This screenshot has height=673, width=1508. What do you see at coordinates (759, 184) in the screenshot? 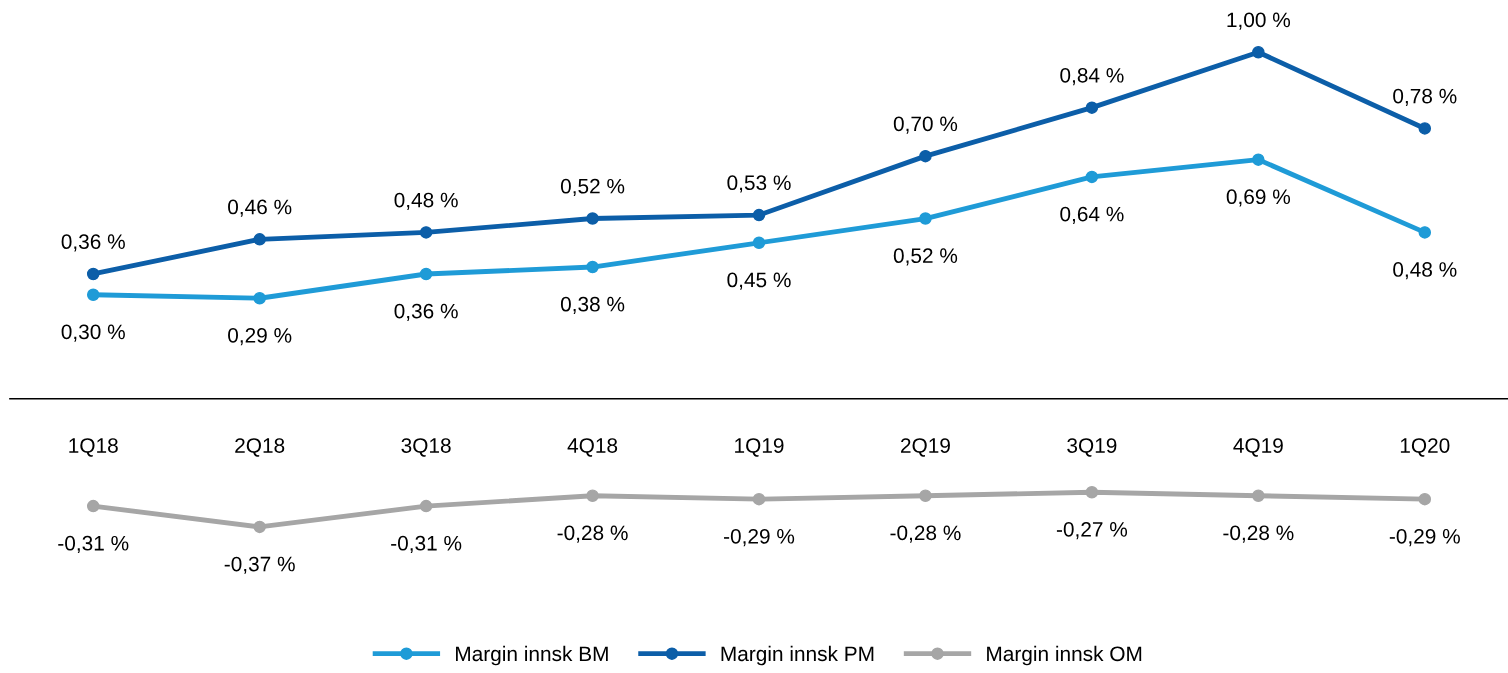
I see `data-label: 0,53 %` at bounding box center [759, 184].